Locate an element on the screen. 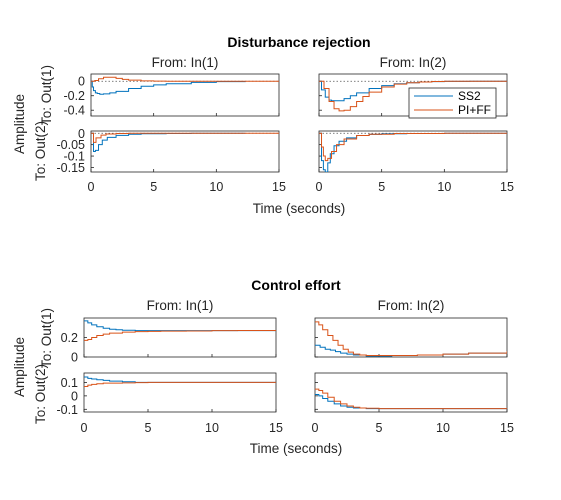  y-tick-label: -0.15 is located at coordinates (71, 168).